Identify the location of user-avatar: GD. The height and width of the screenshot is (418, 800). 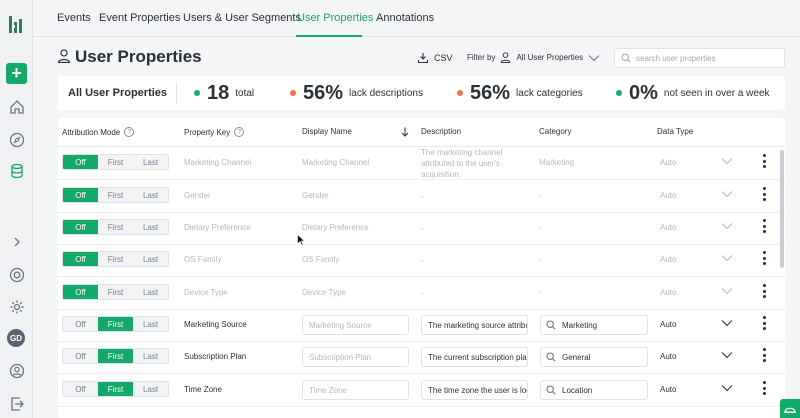
(16, 338).